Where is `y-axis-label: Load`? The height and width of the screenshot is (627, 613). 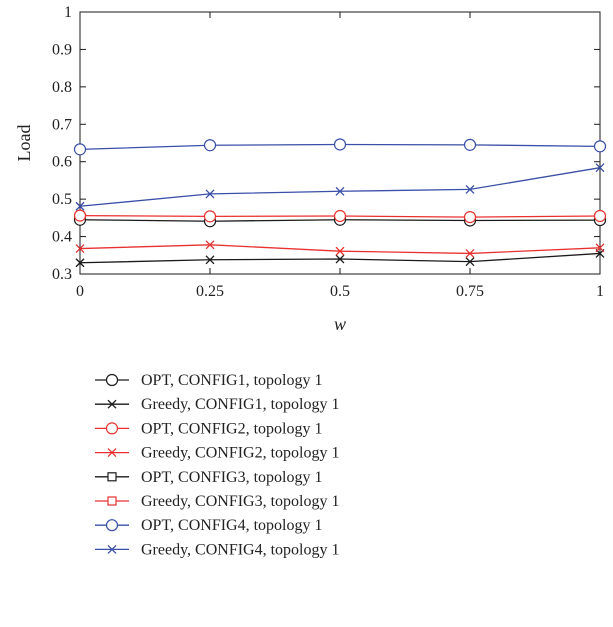
y-axis-label: Load is located at coordinates (24, 143).